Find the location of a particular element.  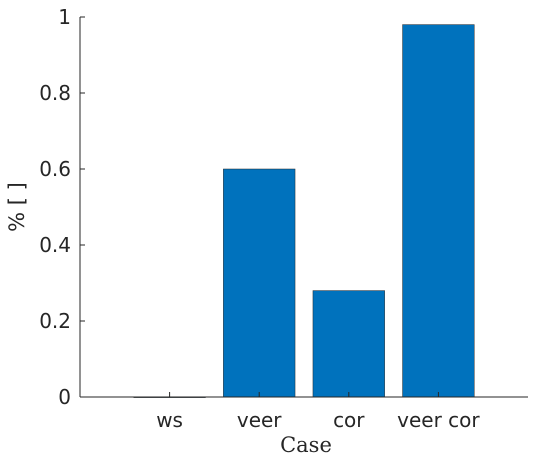

y-axis-label: % [ ] is located at coordinates (17, 207).